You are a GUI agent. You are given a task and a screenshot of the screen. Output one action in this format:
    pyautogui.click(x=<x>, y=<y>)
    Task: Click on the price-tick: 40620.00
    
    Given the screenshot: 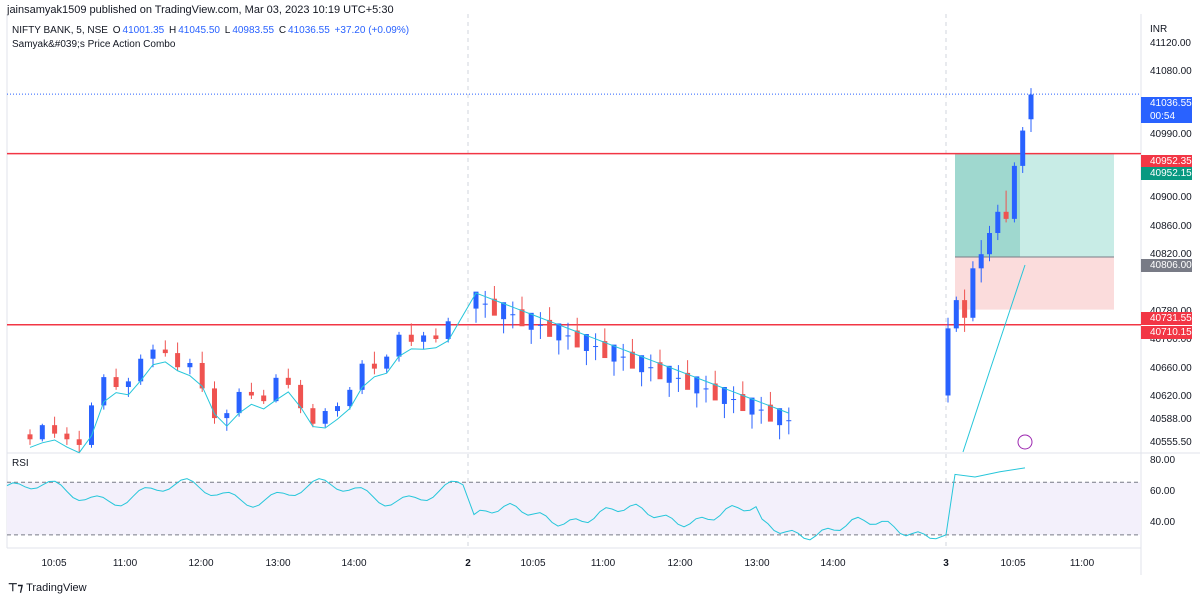 What is the action you would take?
    pyautogui.click(x=1171, y=396)
    